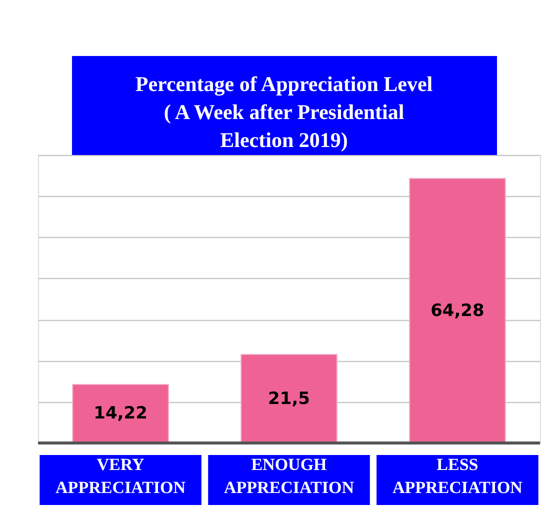  Describe the element at coordinates (121, 476) in the screenshot. I see `x-tick-label: VERY APPRECIATION` at that location.